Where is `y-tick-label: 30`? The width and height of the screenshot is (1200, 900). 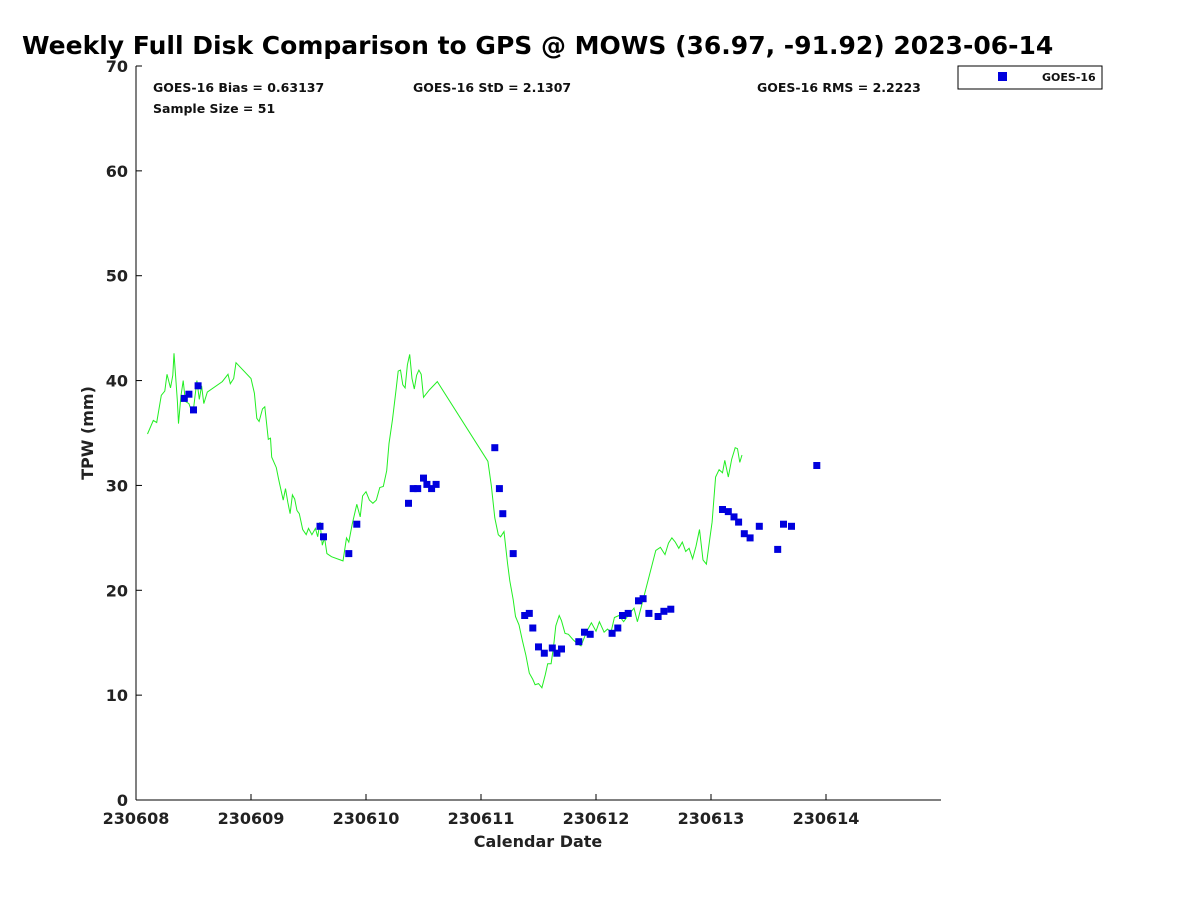
y-tick-label: 30 is located at coordinates (117, 485).